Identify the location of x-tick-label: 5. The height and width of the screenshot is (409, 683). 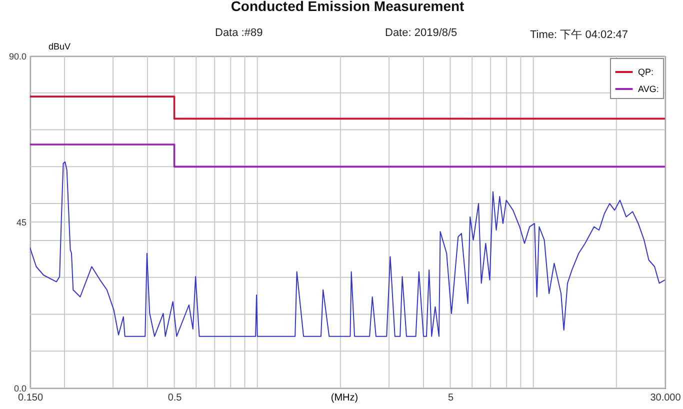
(451, 398).